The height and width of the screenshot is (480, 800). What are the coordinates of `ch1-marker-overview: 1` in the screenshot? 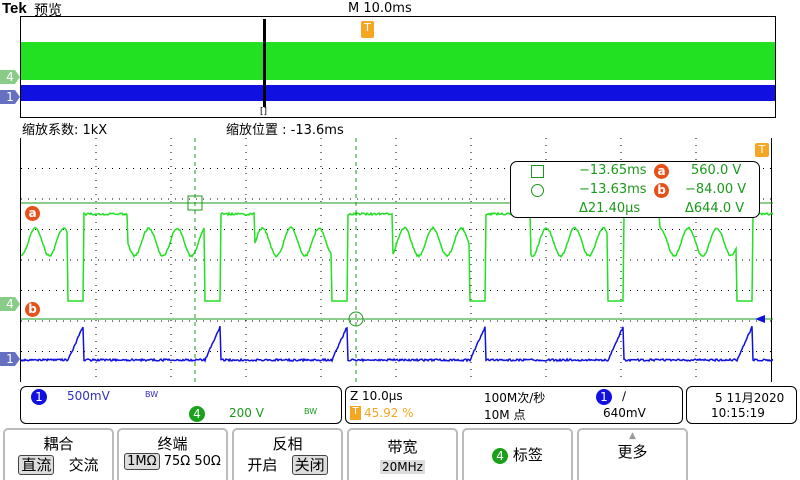 It's located at (10, 97).